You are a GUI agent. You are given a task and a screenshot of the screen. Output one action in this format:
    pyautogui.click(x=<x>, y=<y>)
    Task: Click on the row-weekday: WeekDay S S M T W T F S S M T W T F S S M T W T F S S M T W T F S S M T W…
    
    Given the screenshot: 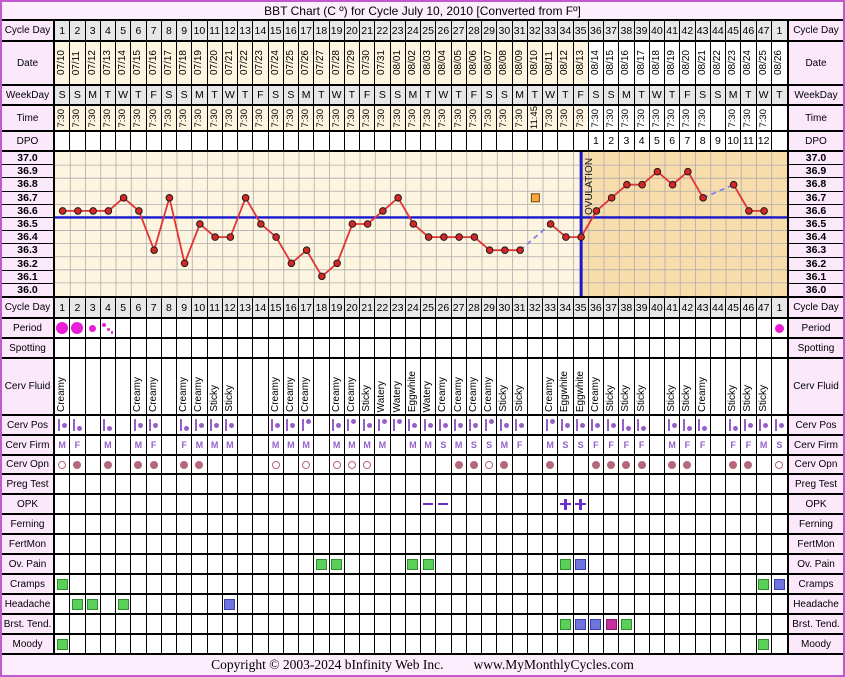 What is the action you would take?
    pyautogui.click(x=422, y=96)
    